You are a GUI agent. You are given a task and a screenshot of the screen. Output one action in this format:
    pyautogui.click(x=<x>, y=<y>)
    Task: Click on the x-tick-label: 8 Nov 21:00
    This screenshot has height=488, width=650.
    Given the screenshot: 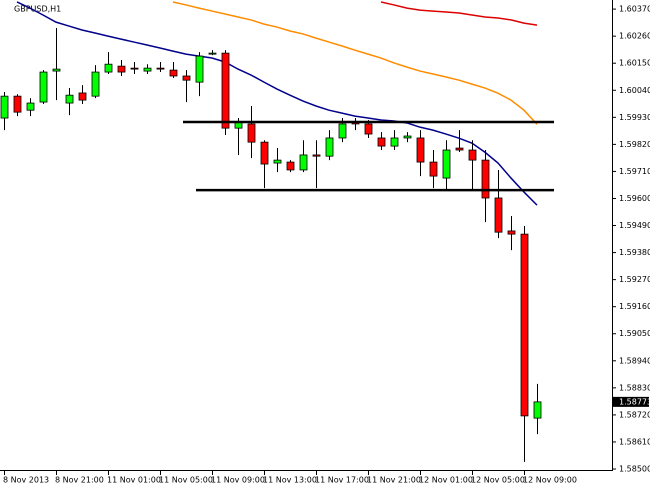 What is the action you would take?
    pyautogui.click(x=79, y=480)
    